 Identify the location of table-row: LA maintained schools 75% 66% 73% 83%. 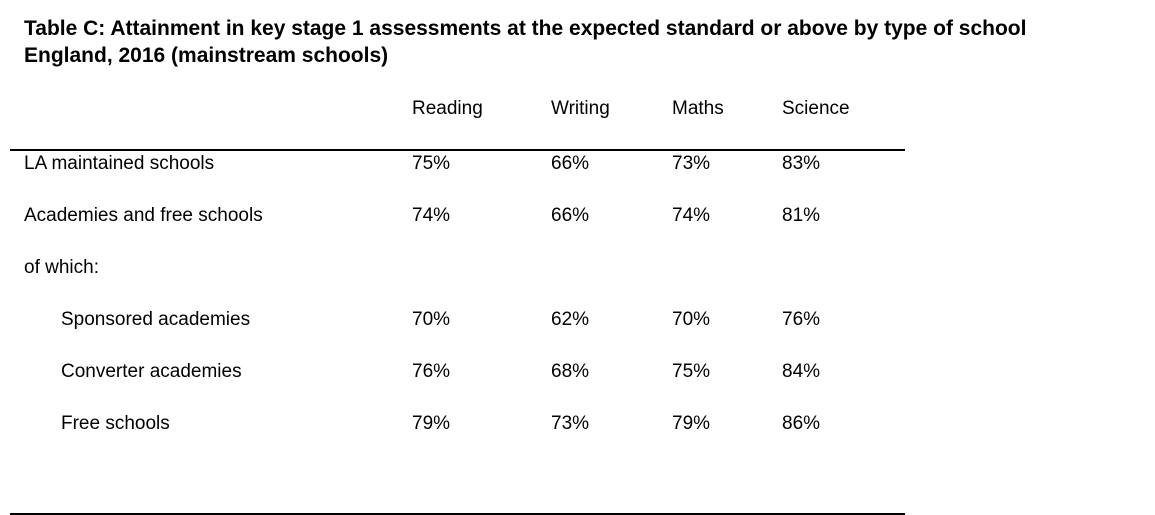
(457, 177).